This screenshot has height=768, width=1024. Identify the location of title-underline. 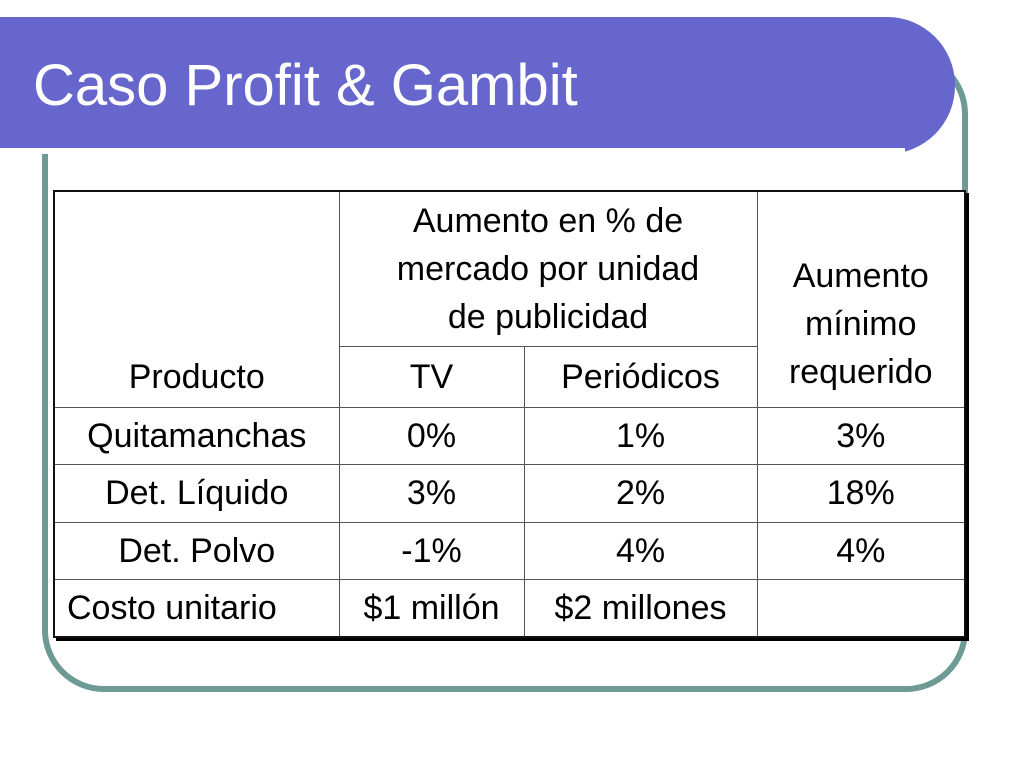
(452, 151).